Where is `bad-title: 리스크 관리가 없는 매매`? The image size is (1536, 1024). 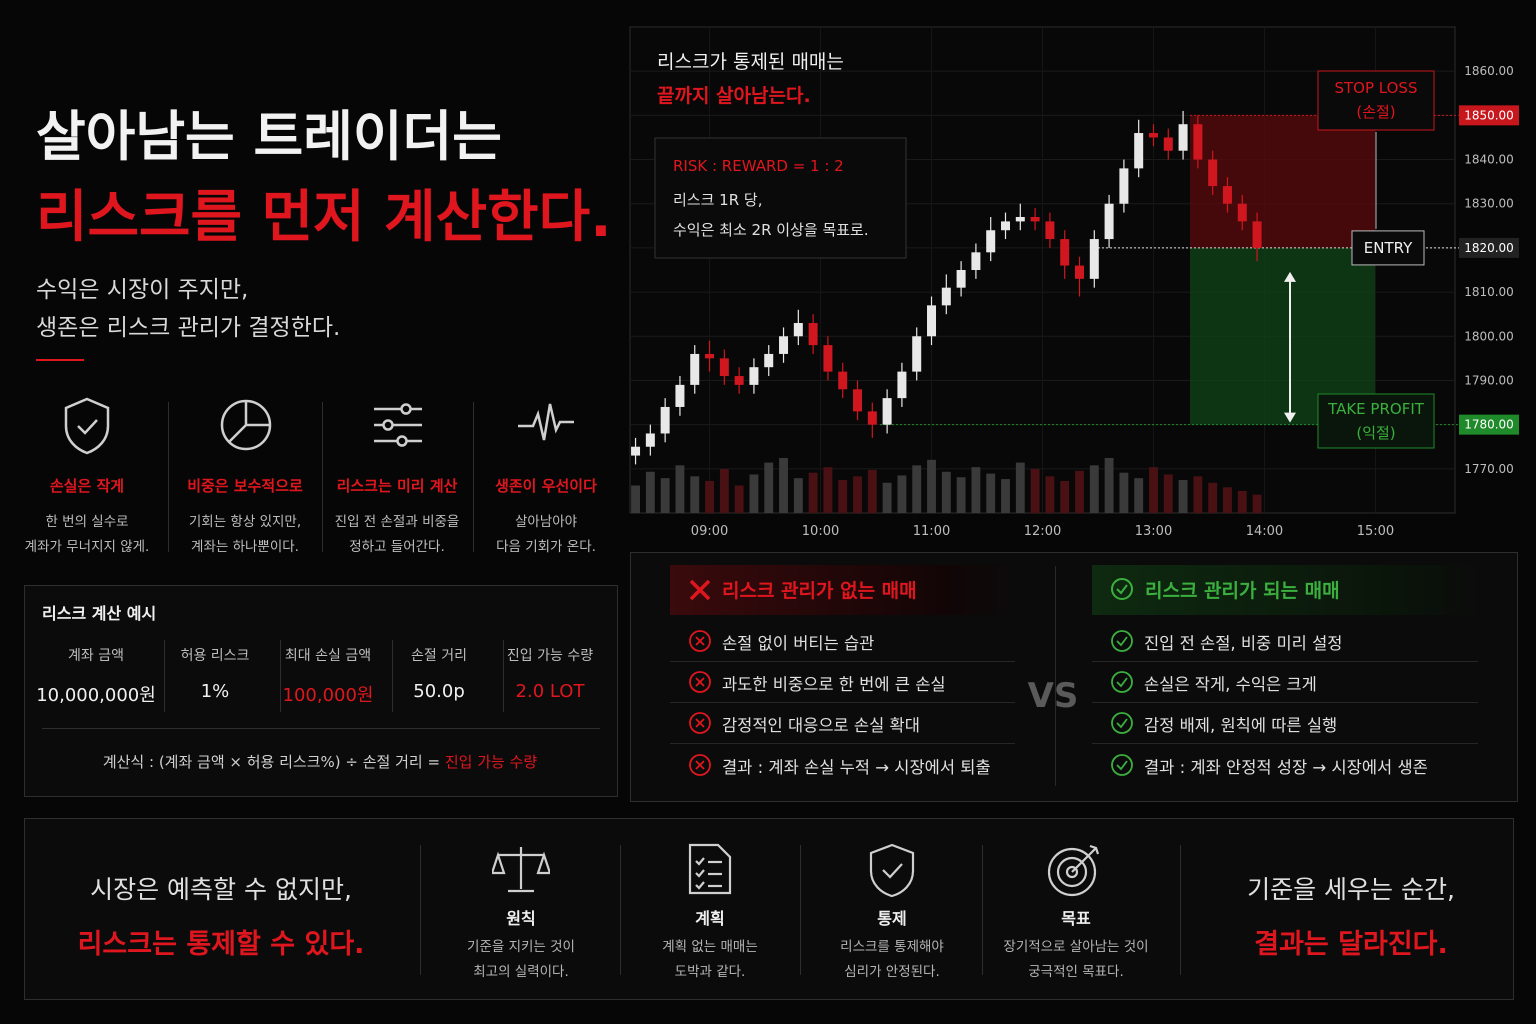
bad-title: 리스크 관리가 없는 매매 is located at coordinates (819, 591).